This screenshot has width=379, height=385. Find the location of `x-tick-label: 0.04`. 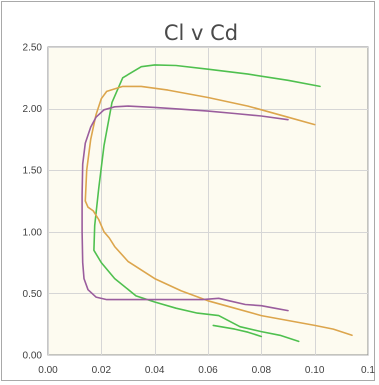

x-tick-label: 0.04 is located at coordinates (155, 370).